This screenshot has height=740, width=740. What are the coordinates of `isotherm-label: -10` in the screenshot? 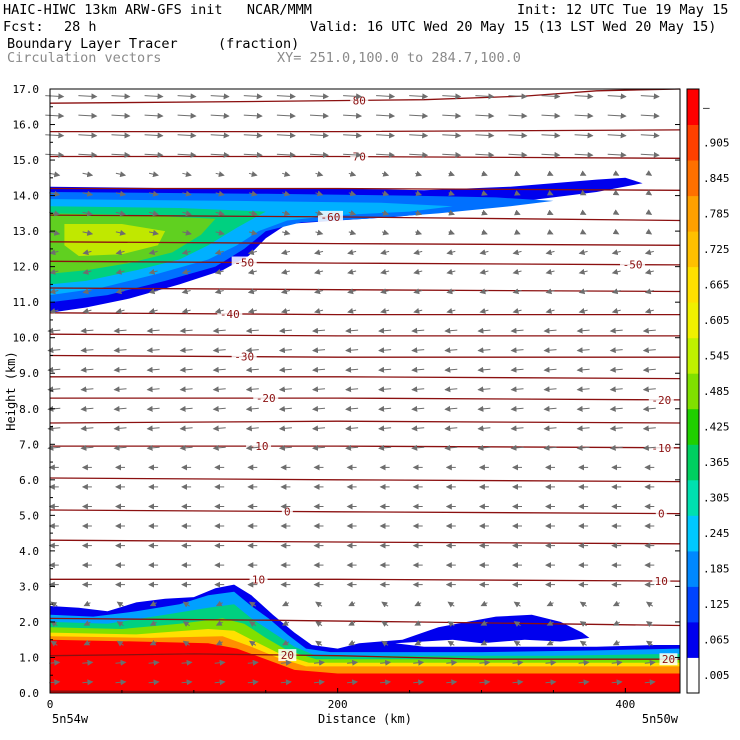 It's located at (661, 448).